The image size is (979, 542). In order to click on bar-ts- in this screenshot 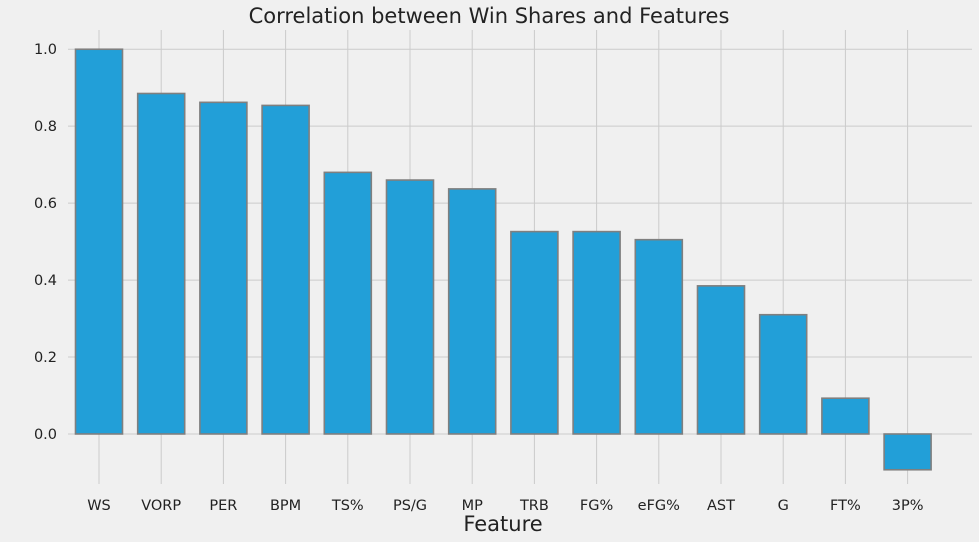, I will do `click(348, 303)`.